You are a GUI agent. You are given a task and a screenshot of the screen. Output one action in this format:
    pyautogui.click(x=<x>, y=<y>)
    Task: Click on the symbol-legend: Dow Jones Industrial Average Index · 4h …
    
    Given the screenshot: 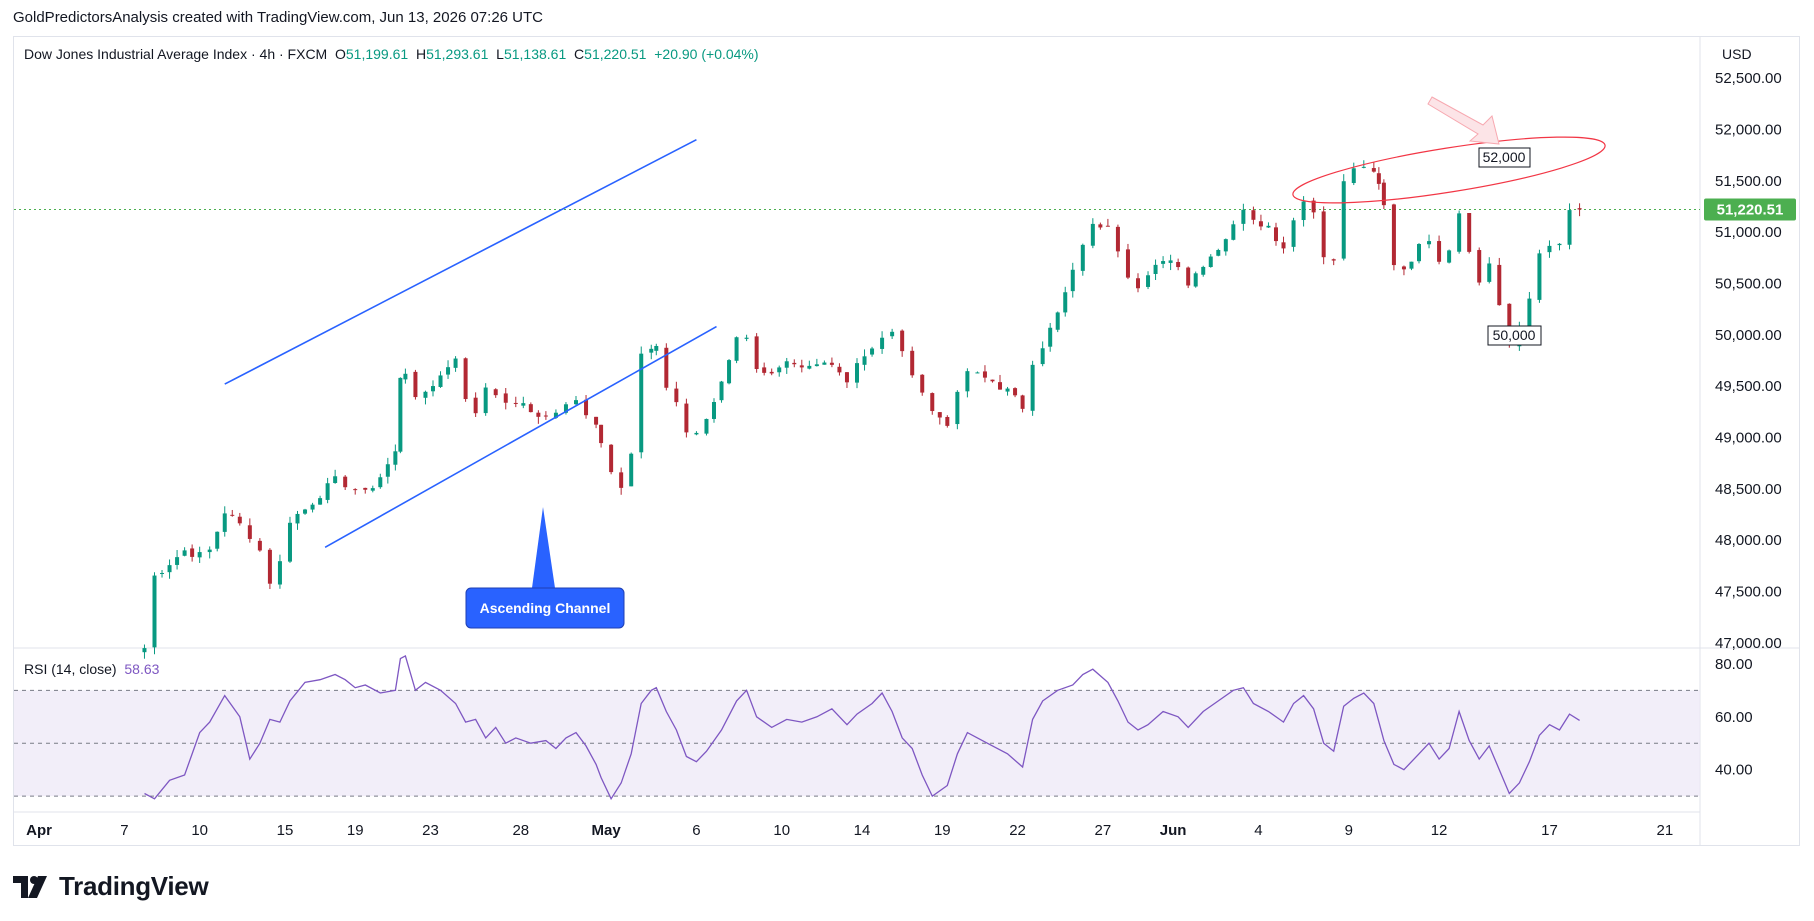 What is the action you would take?
    pyautogui.click(x=391, y=54)
    